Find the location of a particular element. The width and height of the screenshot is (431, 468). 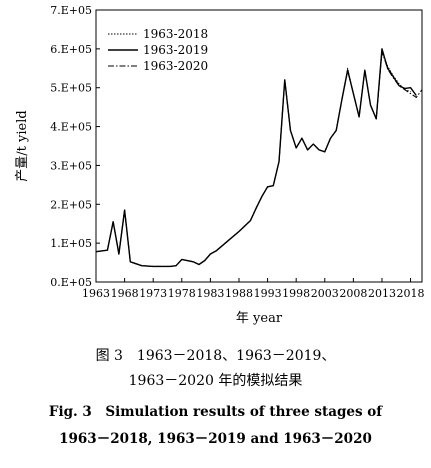

x-tick-label: 1973 is located at coordinates (153, 293).